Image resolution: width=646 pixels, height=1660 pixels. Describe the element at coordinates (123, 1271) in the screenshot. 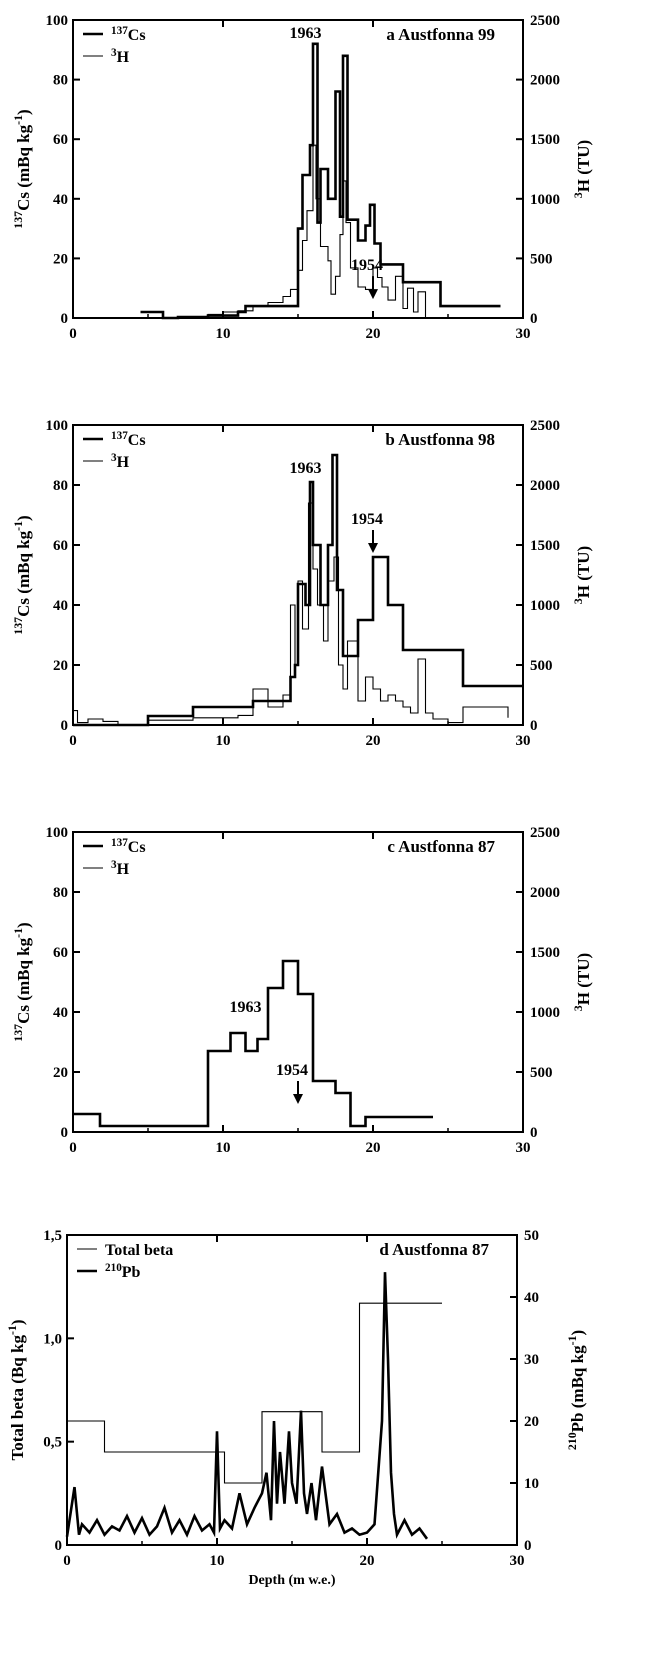

I see `legend-label: 210Pb` at that location.